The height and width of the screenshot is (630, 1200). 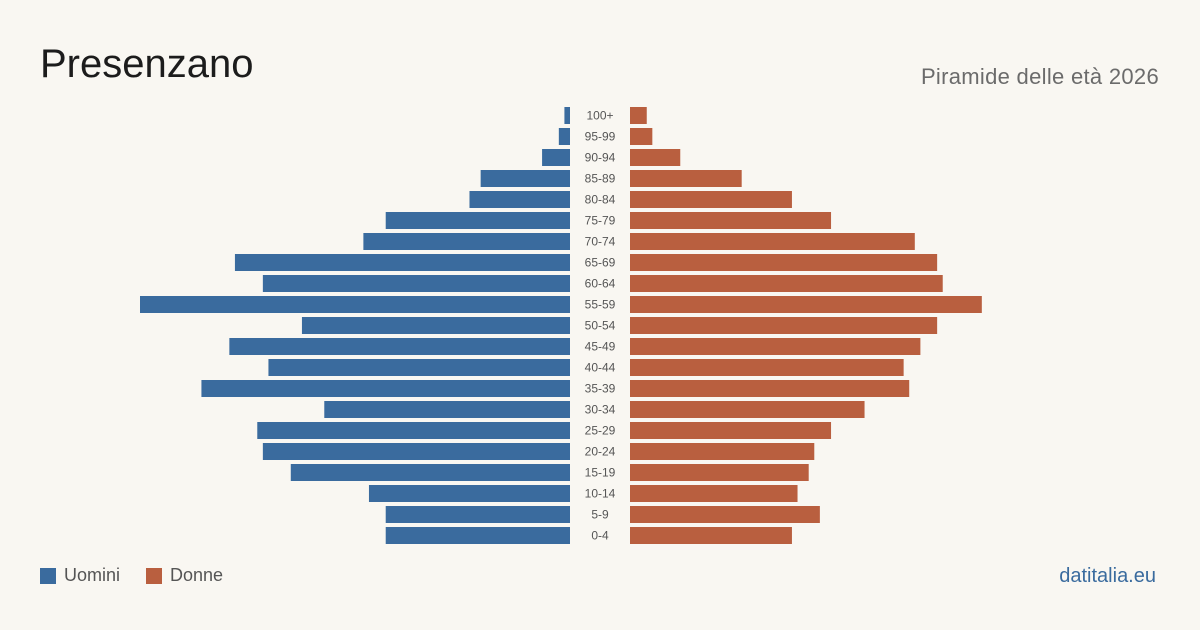 I want to click on age-label-0-4: 0-4, so click(x=600, y=536).